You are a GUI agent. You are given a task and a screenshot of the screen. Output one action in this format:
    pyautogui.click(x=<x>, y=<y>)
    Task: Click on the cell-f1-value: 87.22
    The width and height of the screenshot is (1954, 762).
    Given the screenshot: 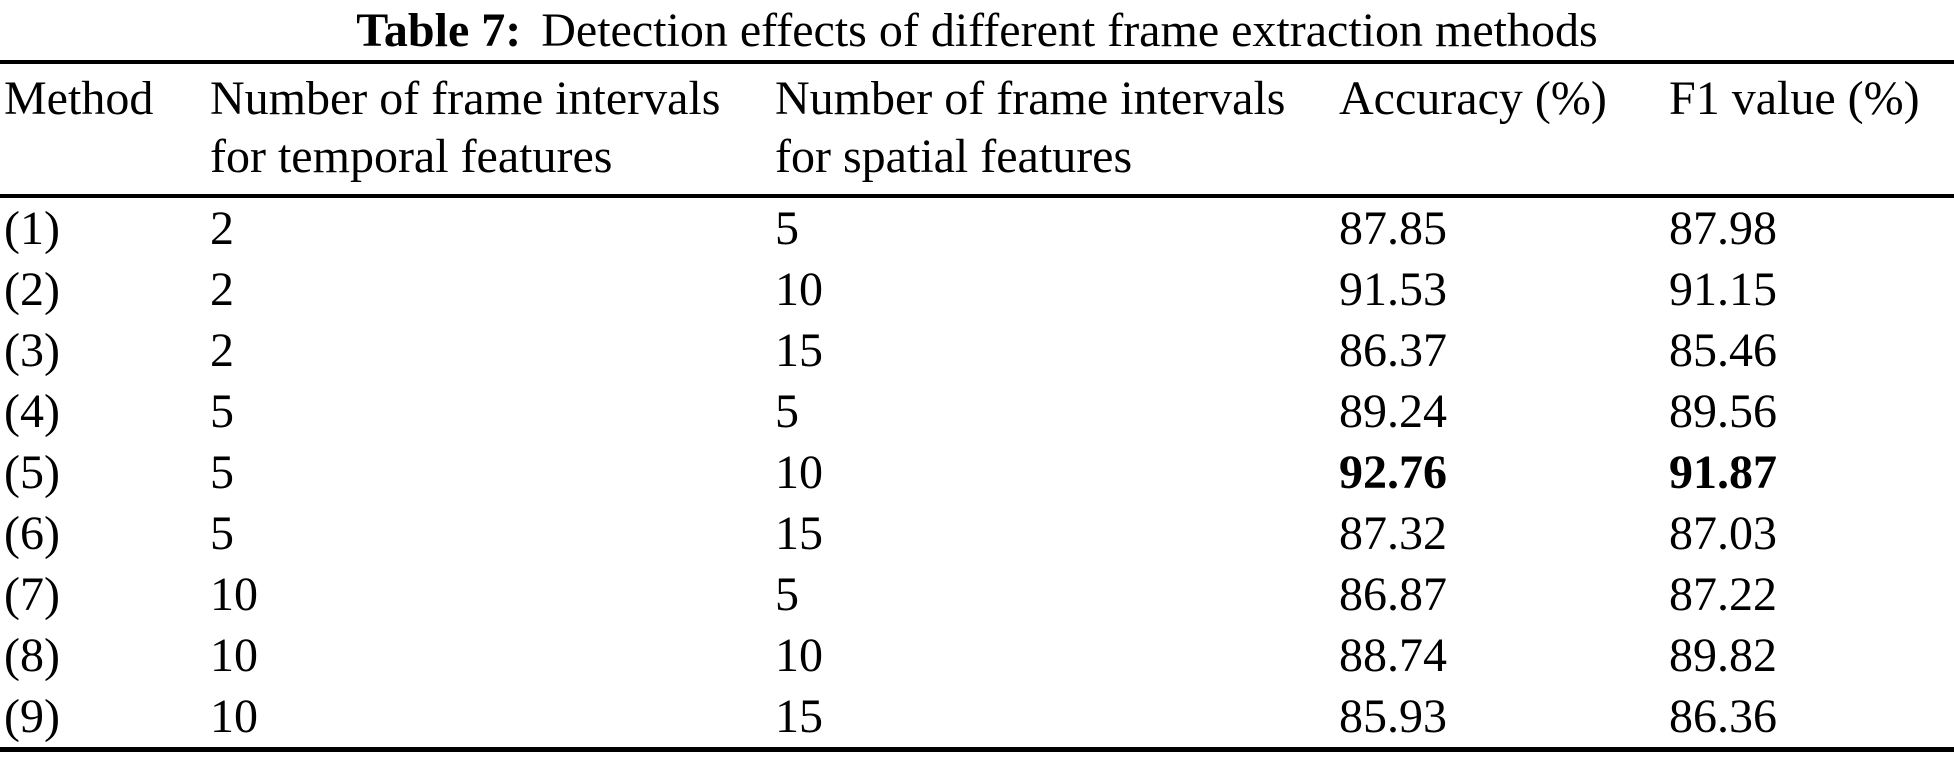 What is the action you would take?
    pyautogui.click(x=1723, y=594)
    